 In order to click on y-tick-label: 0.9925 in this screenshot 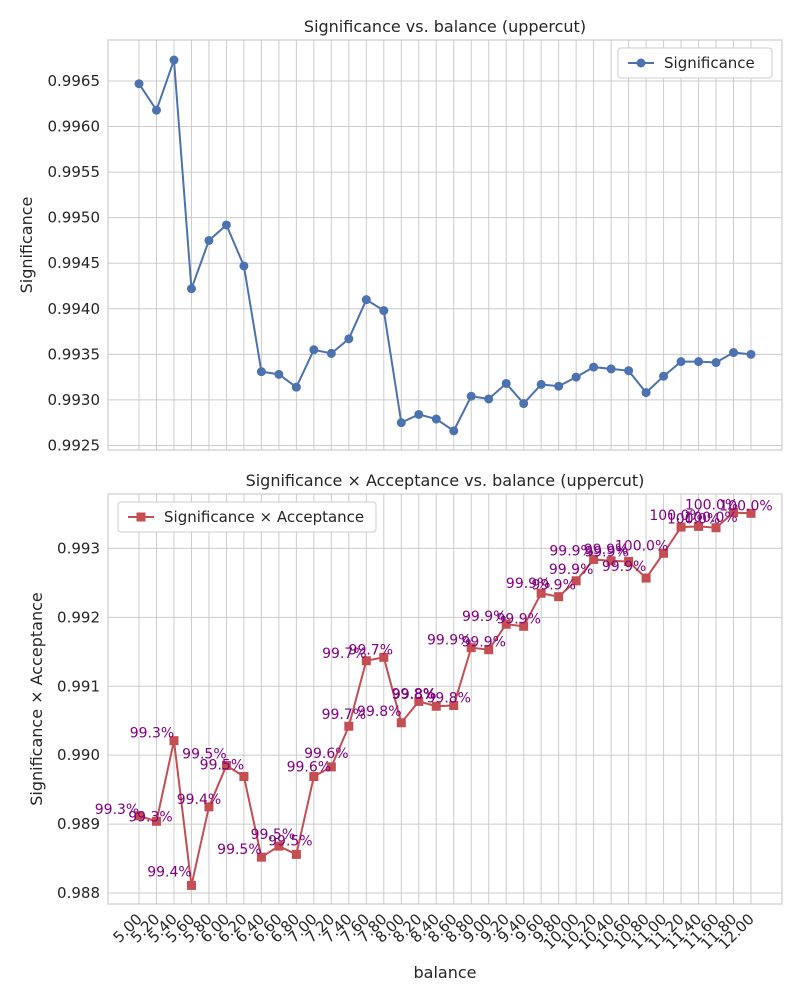, I will do `click(74, 445)`.